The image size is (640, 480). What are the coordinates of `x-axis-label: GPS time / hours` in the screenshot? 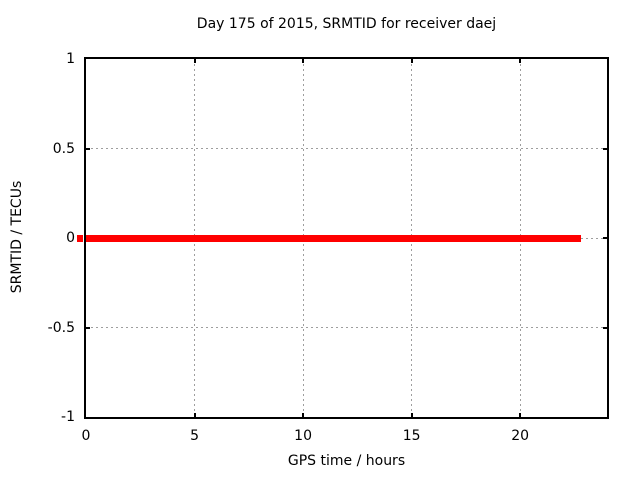 It's located at (346, 461).